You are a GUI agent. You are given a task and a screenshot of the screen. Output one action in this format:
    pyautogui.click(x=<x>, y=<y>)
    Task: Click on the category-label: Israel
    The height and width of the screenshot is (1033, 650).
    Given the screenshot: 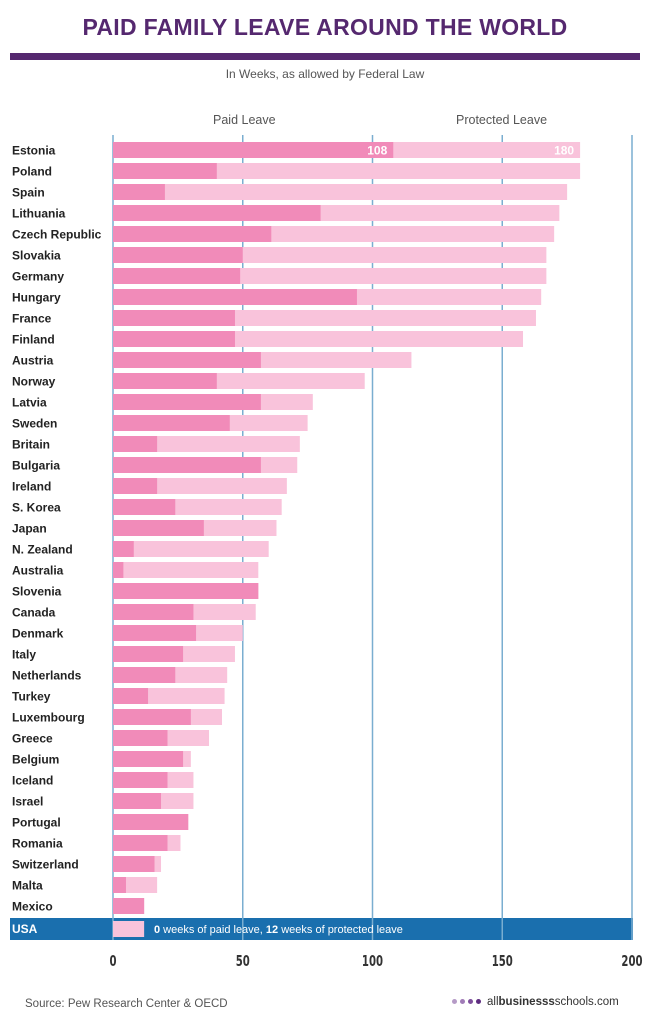 What is the action you would take?
    pyautogui.click(x=27, y=802)
    